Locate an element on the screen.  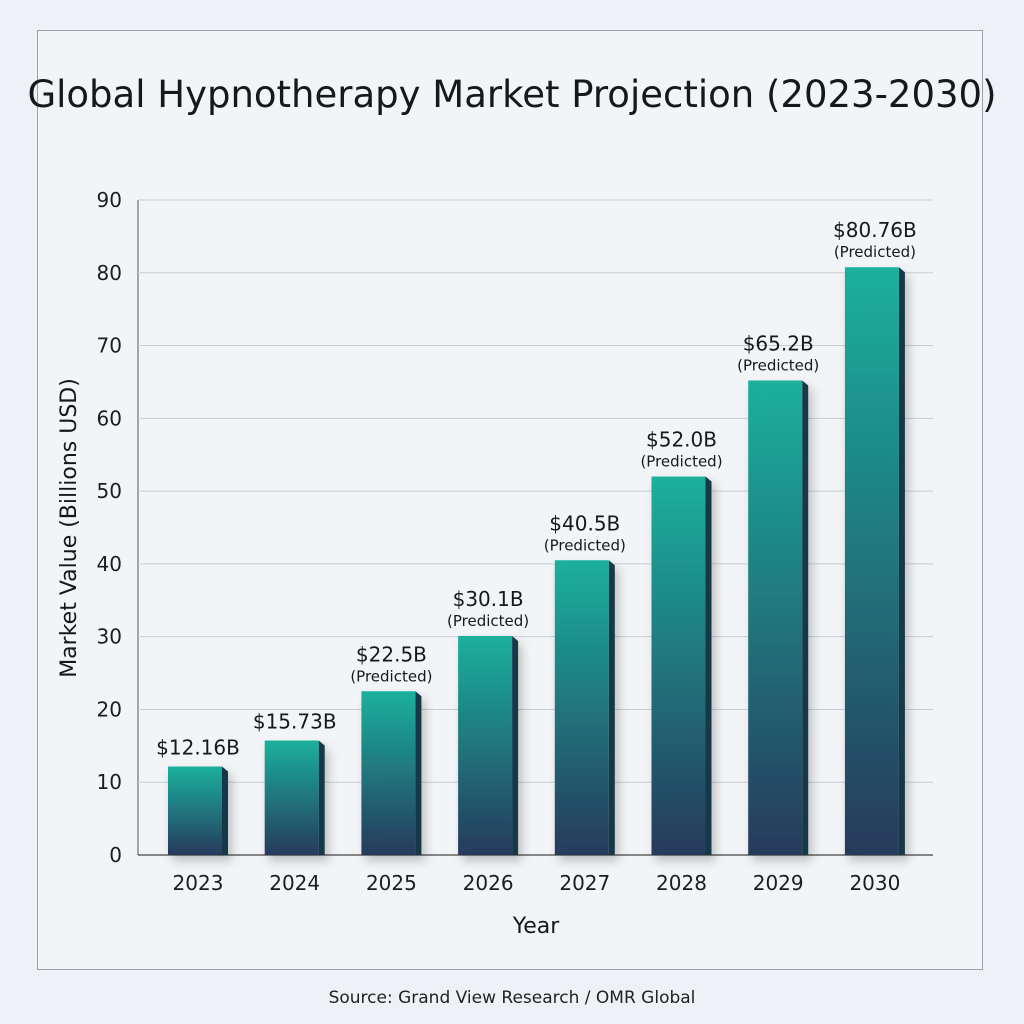
x-tick-label: 2029 is located at coordinates (778, 883).